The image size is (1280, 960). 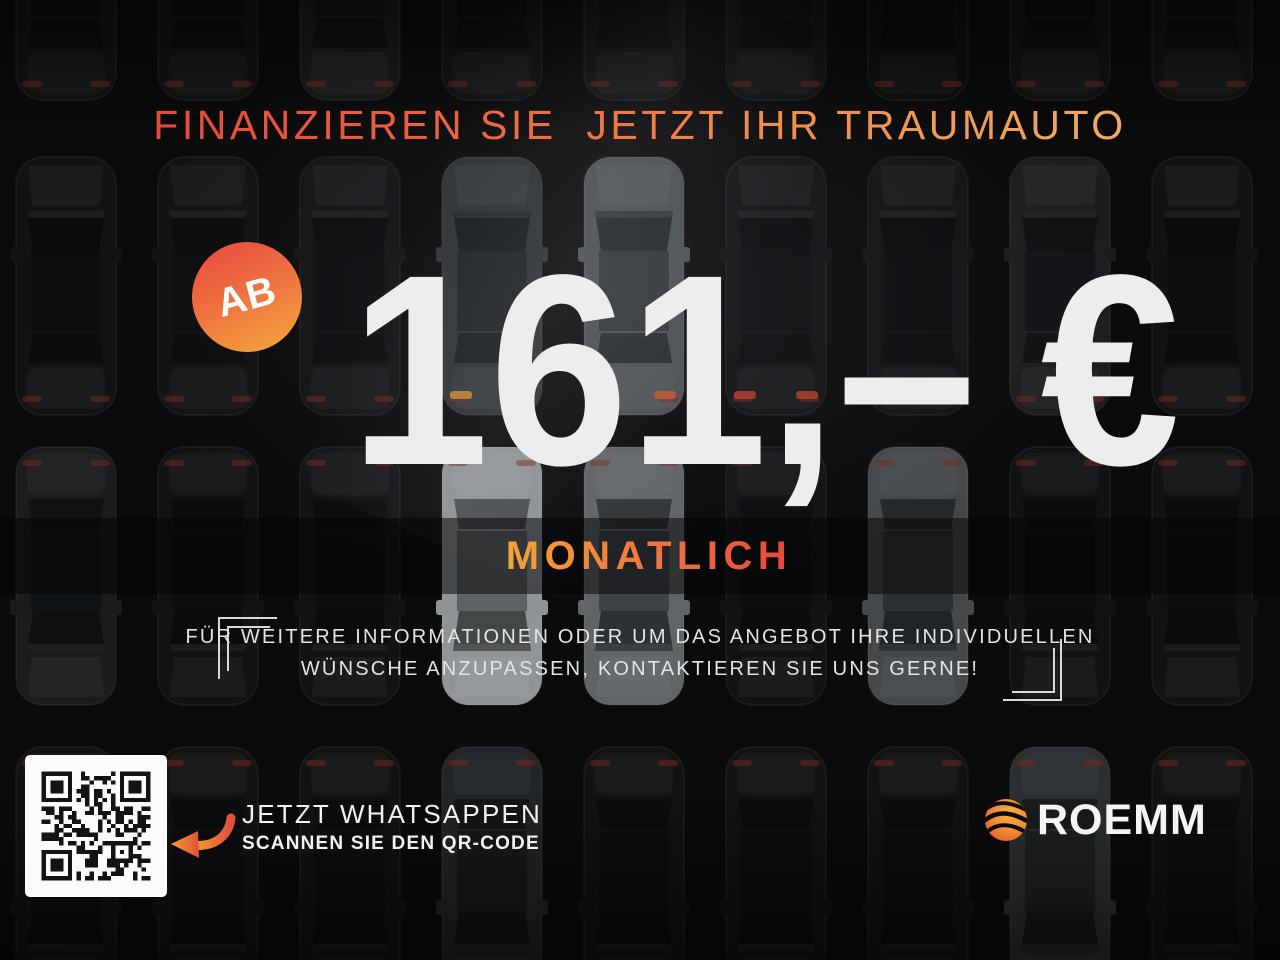 I want to click on cta-subtitle: SCANNEN SIE DEN QR-CODE, so click(x=391, y=843).